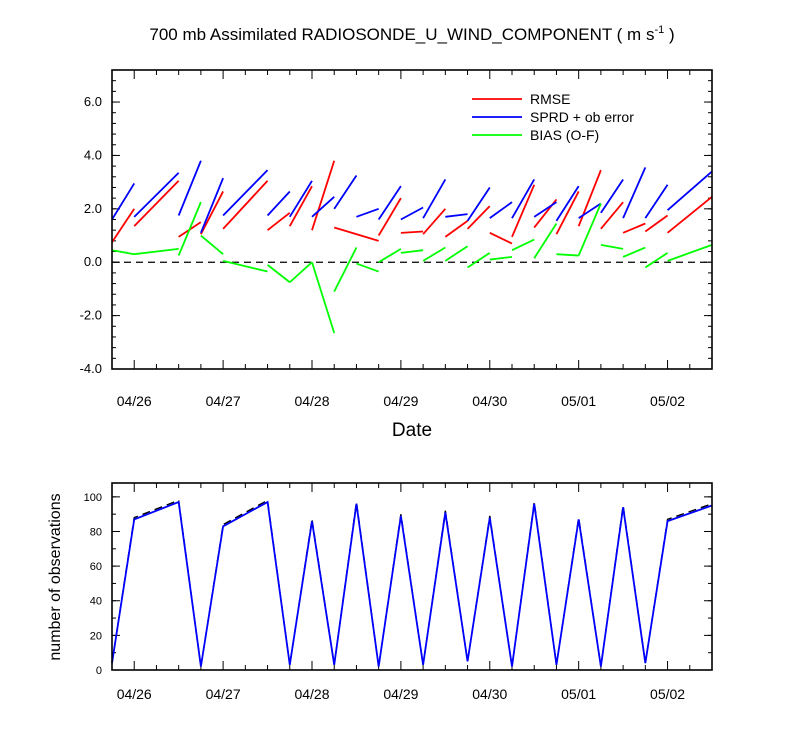  I want to click on legend-label-bias: BIAS (O-F), so click(564, 135).